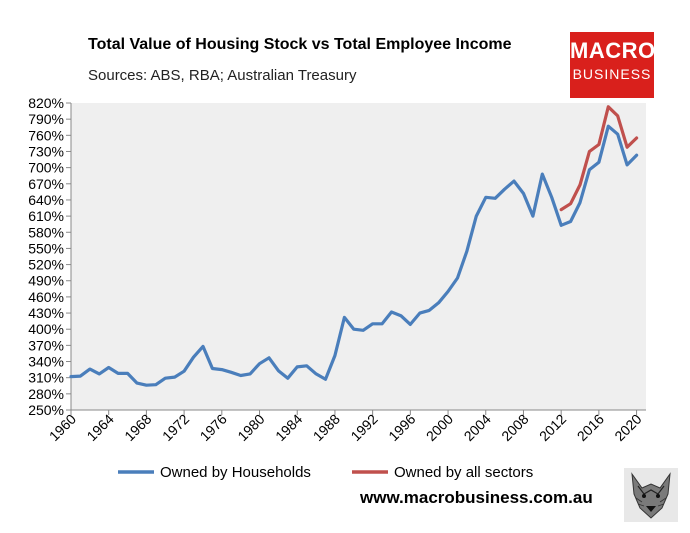  Describe the element at coordinates (477, 427) in the screenshot. I see `x-tick-label: 2004` at that location.